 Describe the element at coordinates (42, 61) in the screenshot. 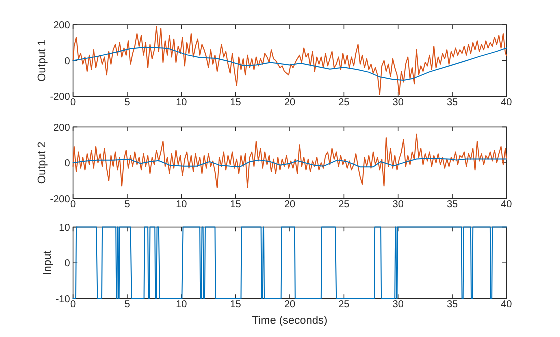

I see `y-axis-title: Output 1` at that location.